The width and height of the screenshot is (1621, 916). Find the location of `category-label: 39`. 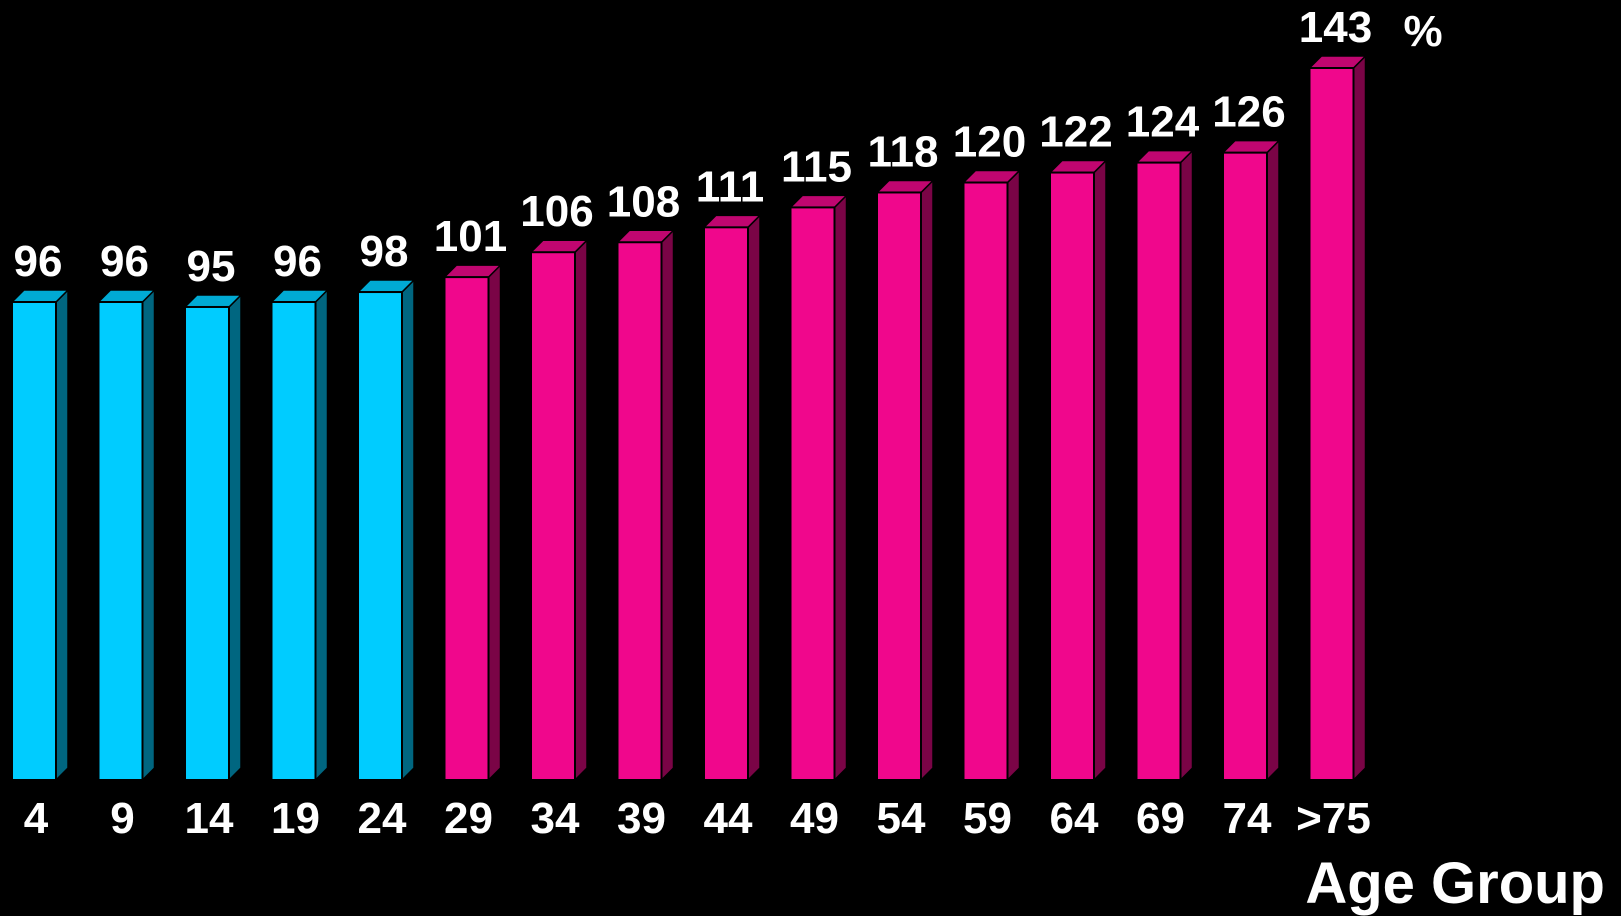

category-label: 39 is located at coordinates (641, 818).